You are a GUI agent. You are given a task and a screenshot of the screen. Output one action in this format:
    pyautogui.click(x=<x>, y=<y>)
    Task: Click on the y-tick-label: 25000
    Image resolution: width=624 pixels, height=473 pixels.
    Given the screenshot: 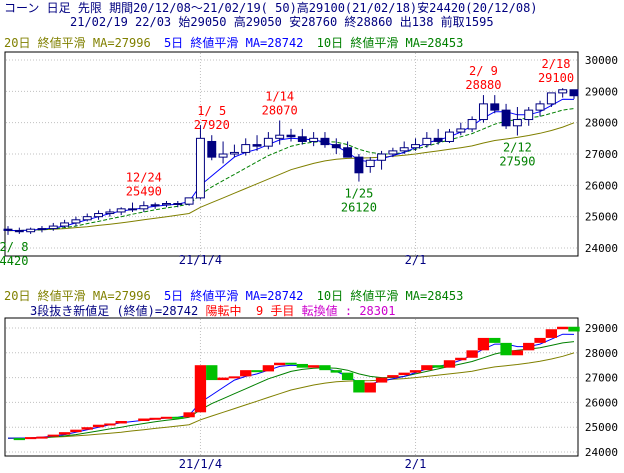 What is the action you would take?
    pyautogui.click(x=601, y=427)
    